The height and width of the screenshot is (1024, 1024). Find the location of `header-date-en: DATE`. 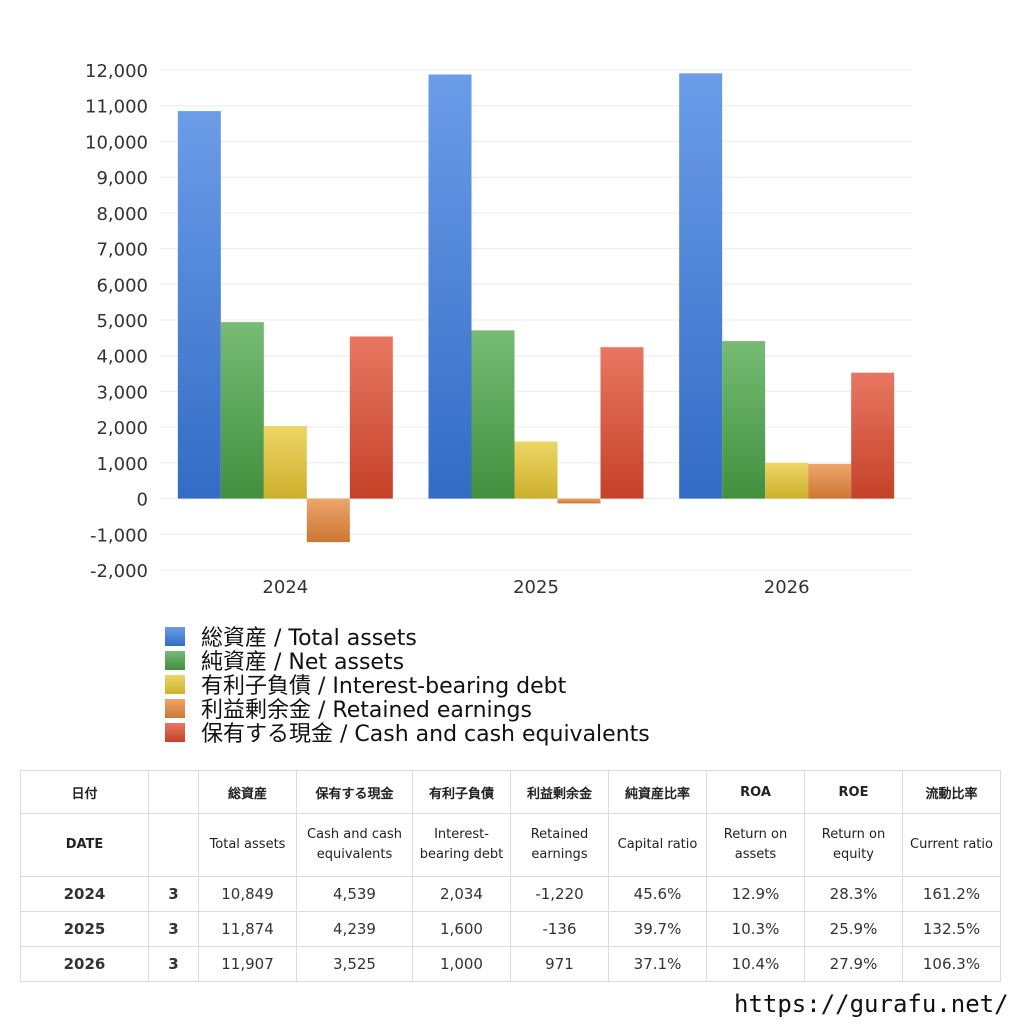

header-date-en: DATE is located at coordinates (84, 845).